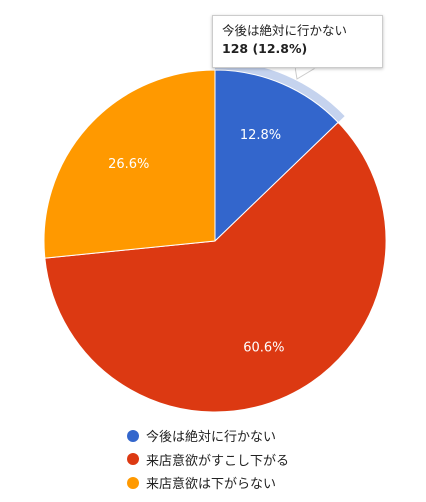 This screenshot has width=426, height=502. Describe the element at coordinates (265, 48) in the screenshot. I see `tooltip-value: 128 (12.8%)` at that location.